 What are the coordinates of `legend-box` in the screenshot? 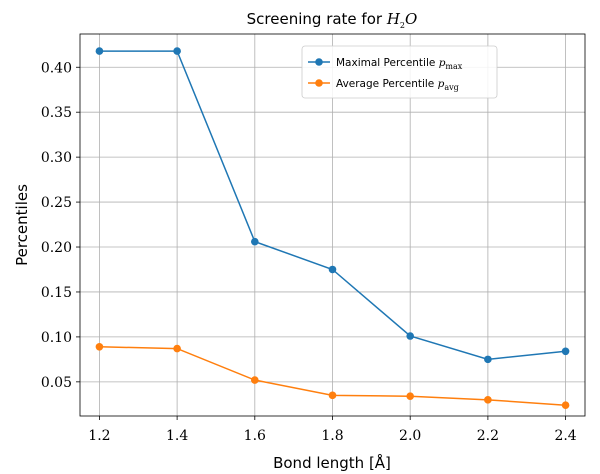 It's located at (399, 72).